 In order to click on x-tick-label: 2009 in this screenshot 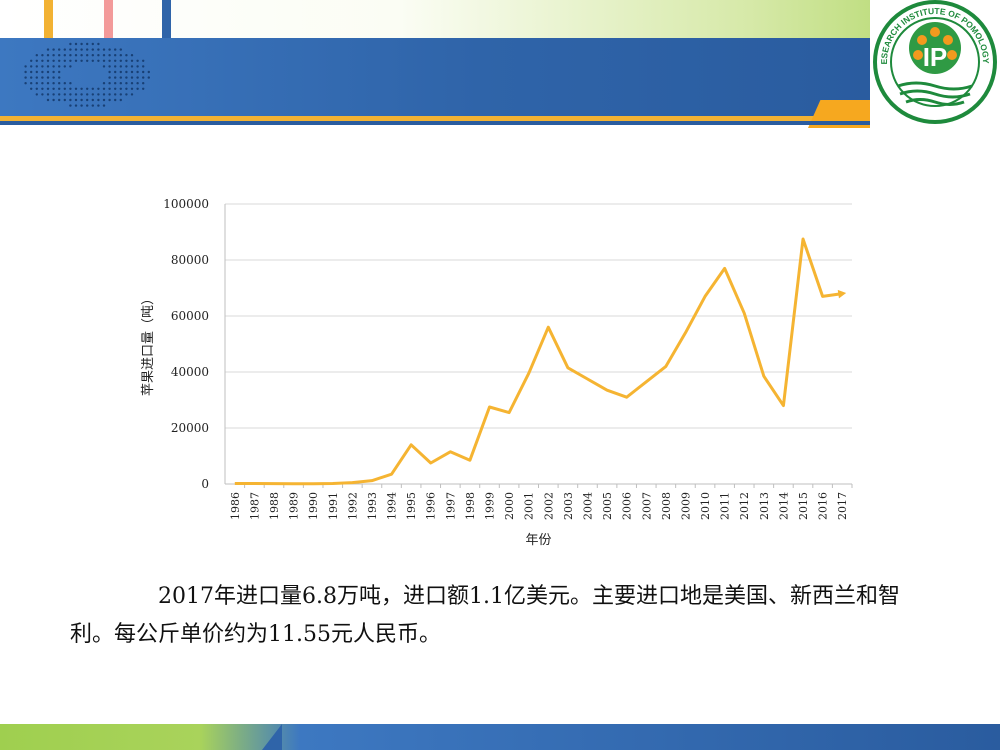, I will do `click(685, 506)`.